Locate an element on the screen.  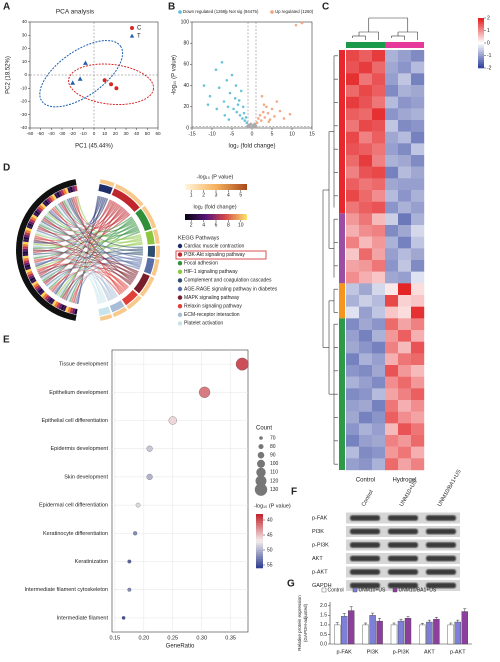
y-tick-label: 40 is located at coordinates (25, 21).